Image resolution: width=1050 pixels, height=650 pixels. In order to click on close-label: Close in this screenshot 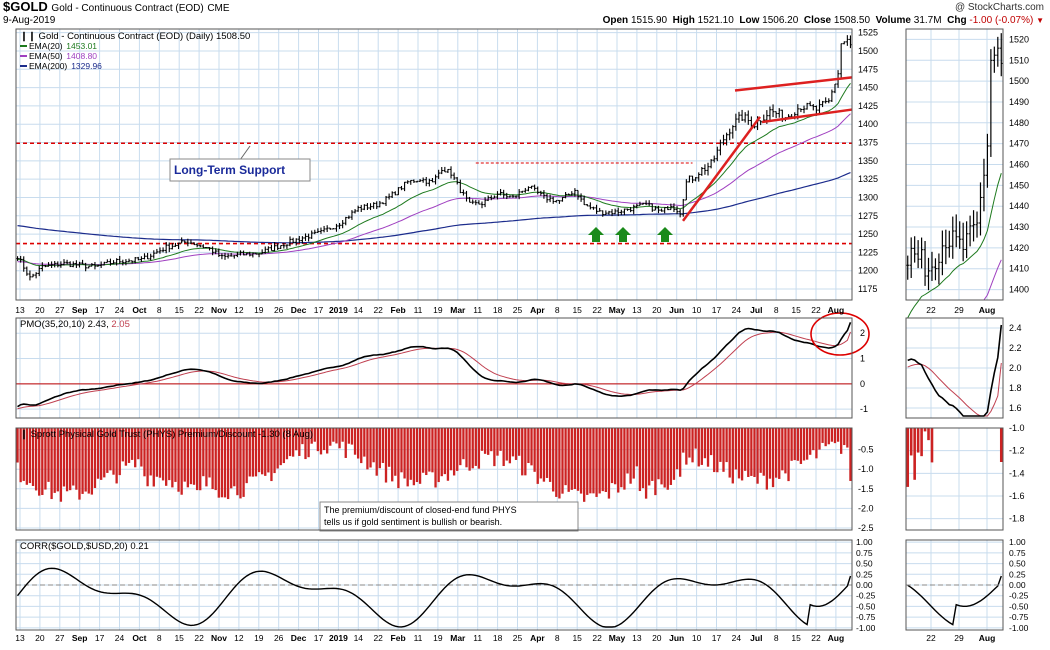, I will do `click(817, 20)`.